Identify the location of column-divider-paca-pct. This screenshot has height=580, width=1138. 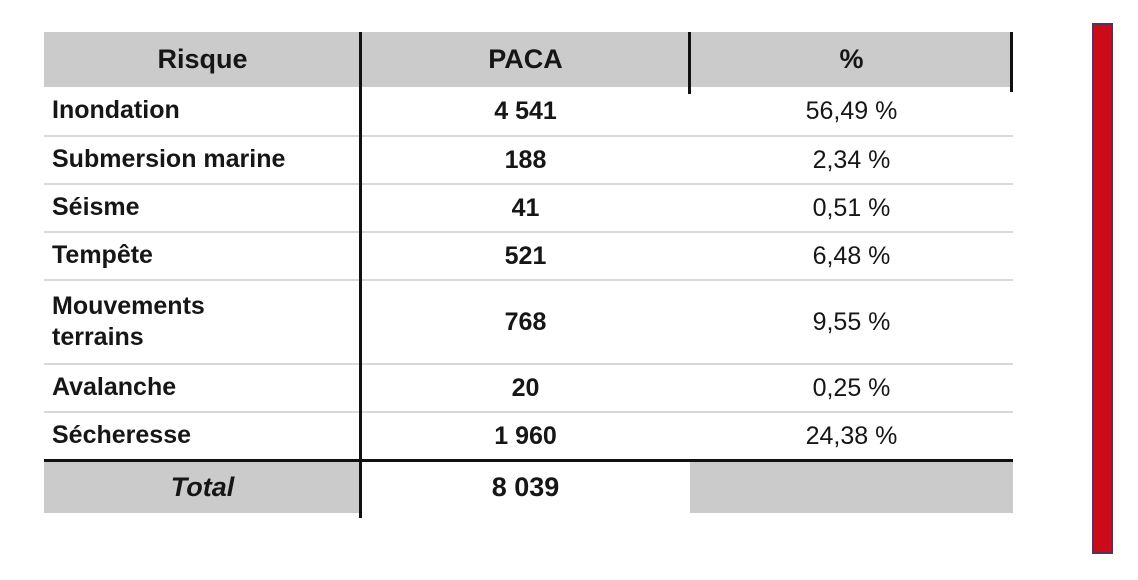
(689, 63).